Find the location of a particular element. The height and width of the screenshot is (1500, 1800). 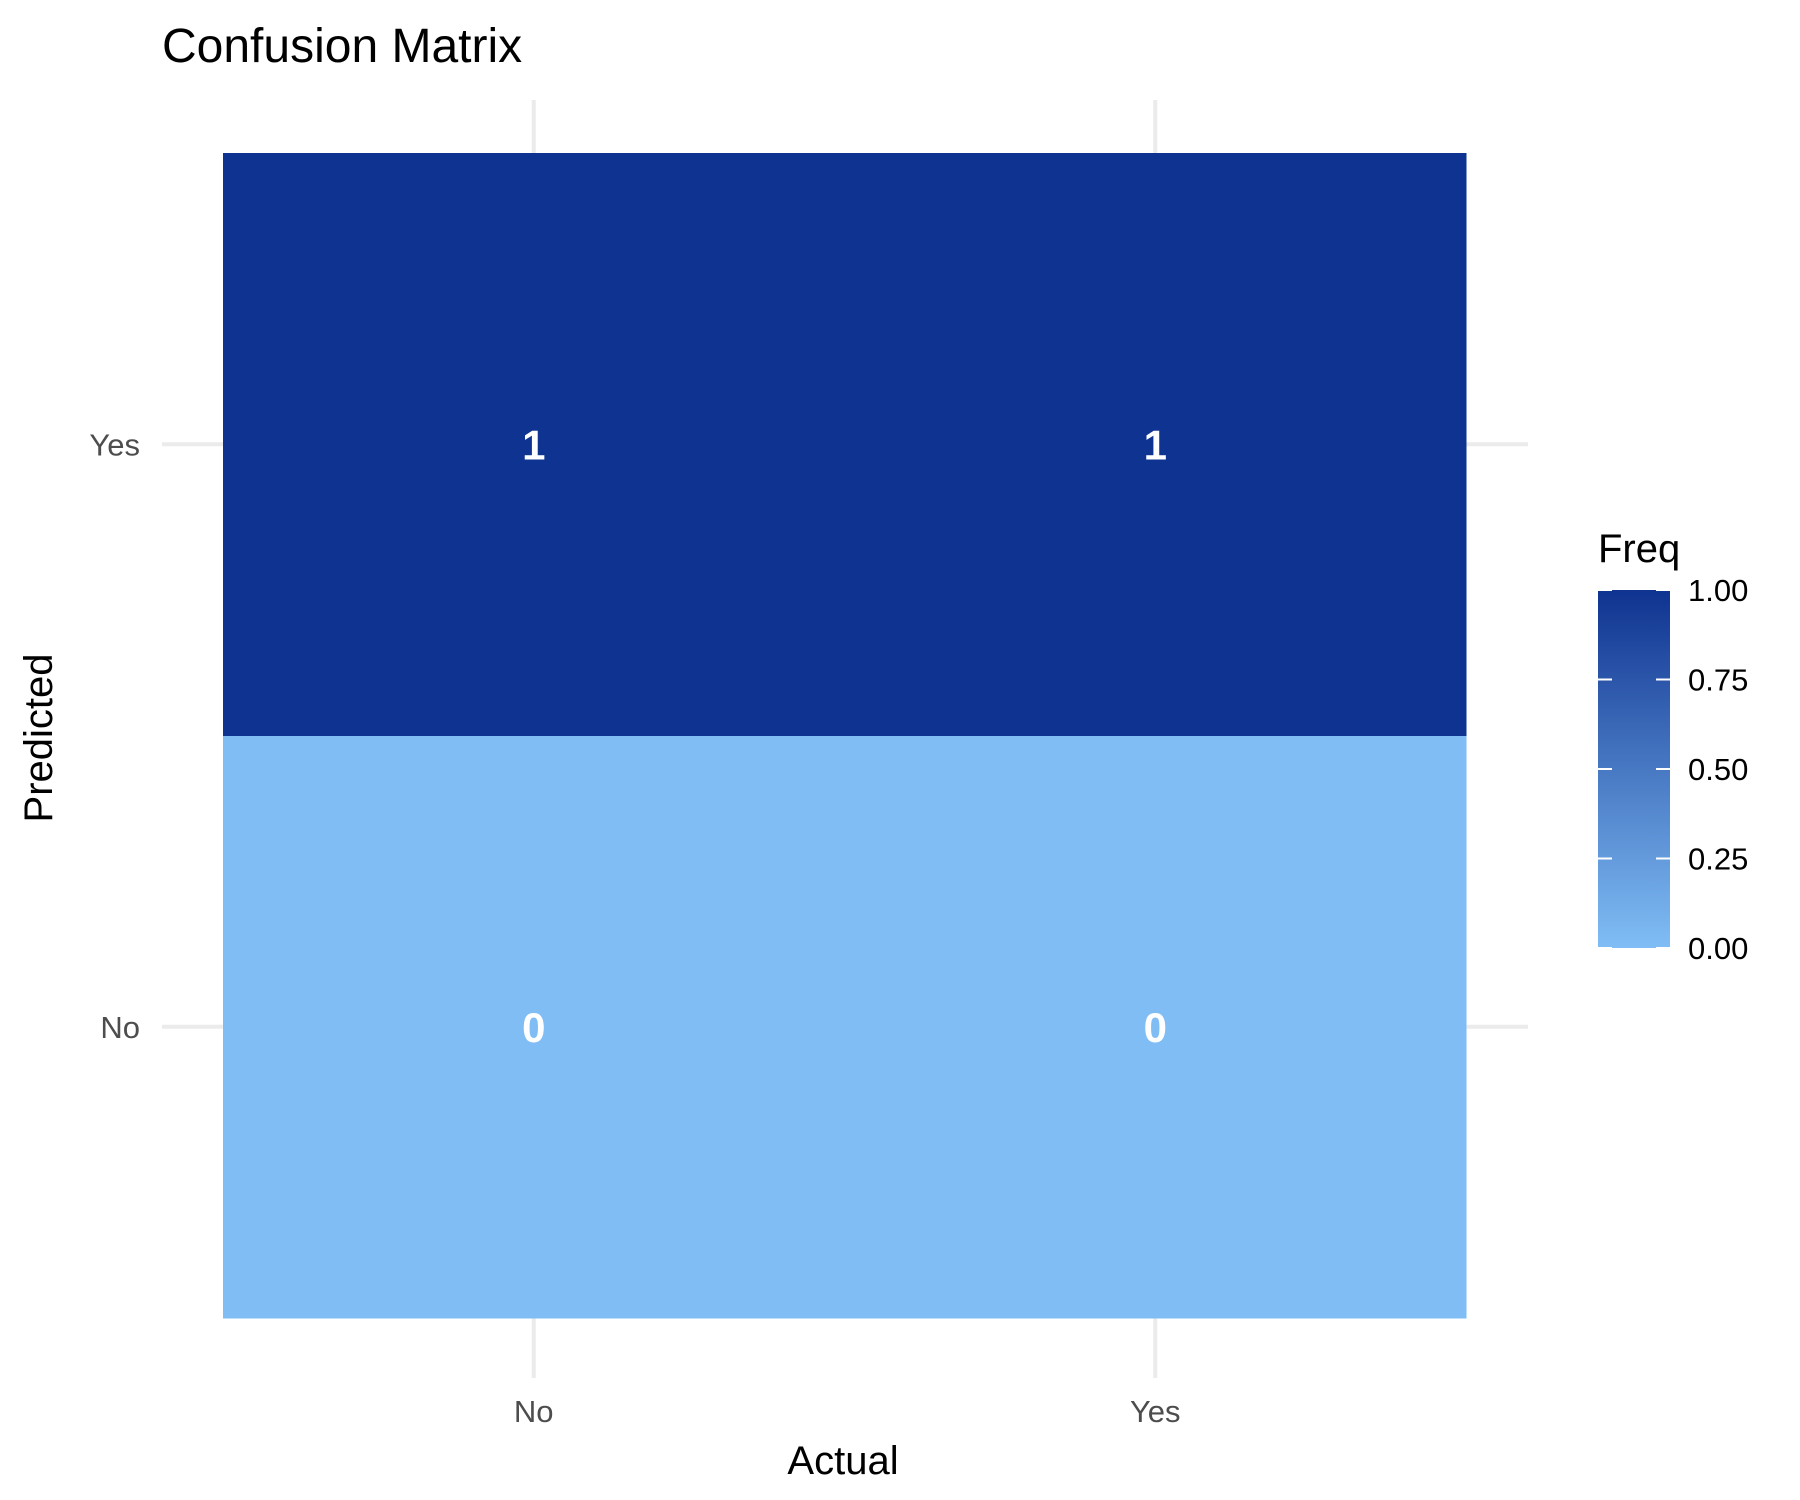

legend-tick-label: 0.00 is located at coordinates (1718, 948).